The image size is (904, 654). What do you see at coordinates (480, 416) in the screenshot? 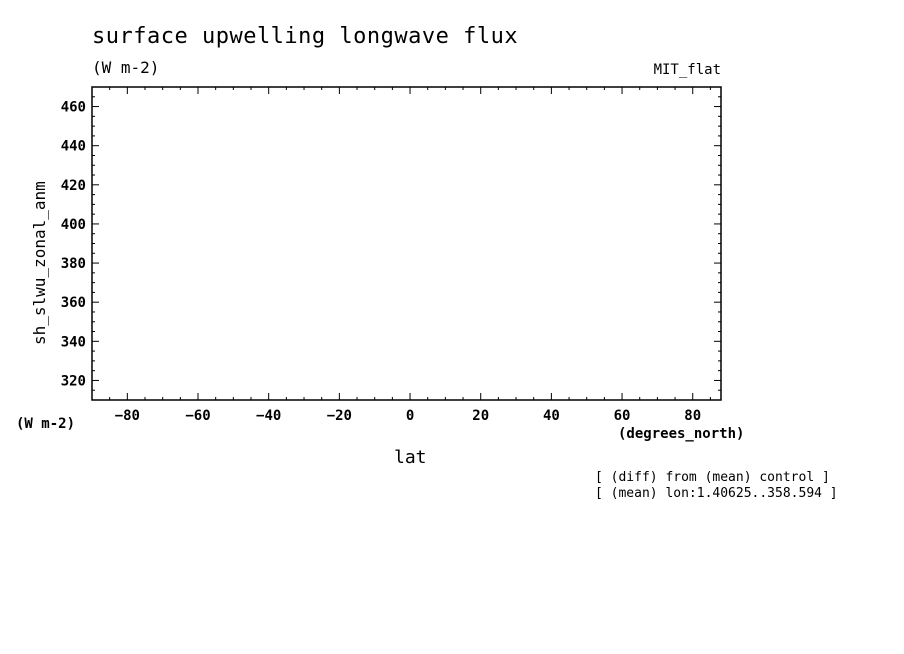
I see `x-tick-label: 20` at bounding box center [480, 416].